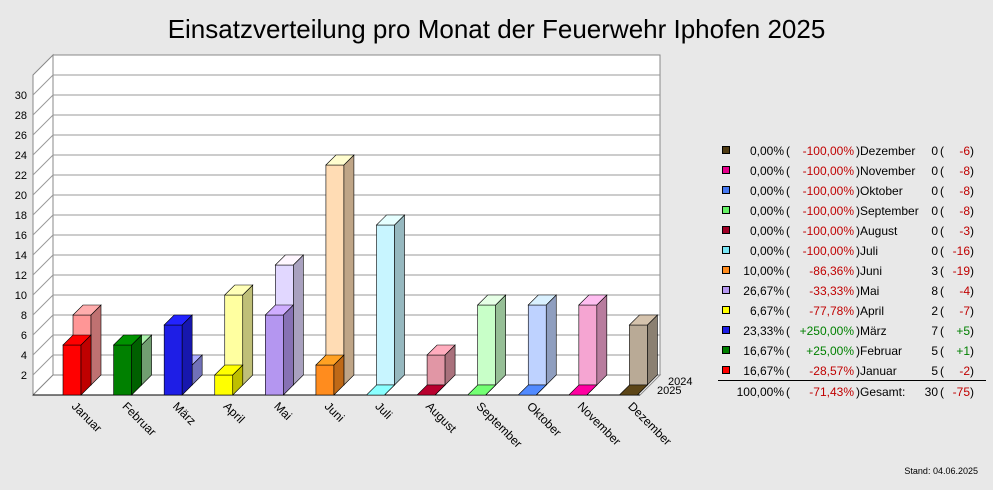 The image size is (993, 490). I want to click on legend-month: August, so click(879, 231).